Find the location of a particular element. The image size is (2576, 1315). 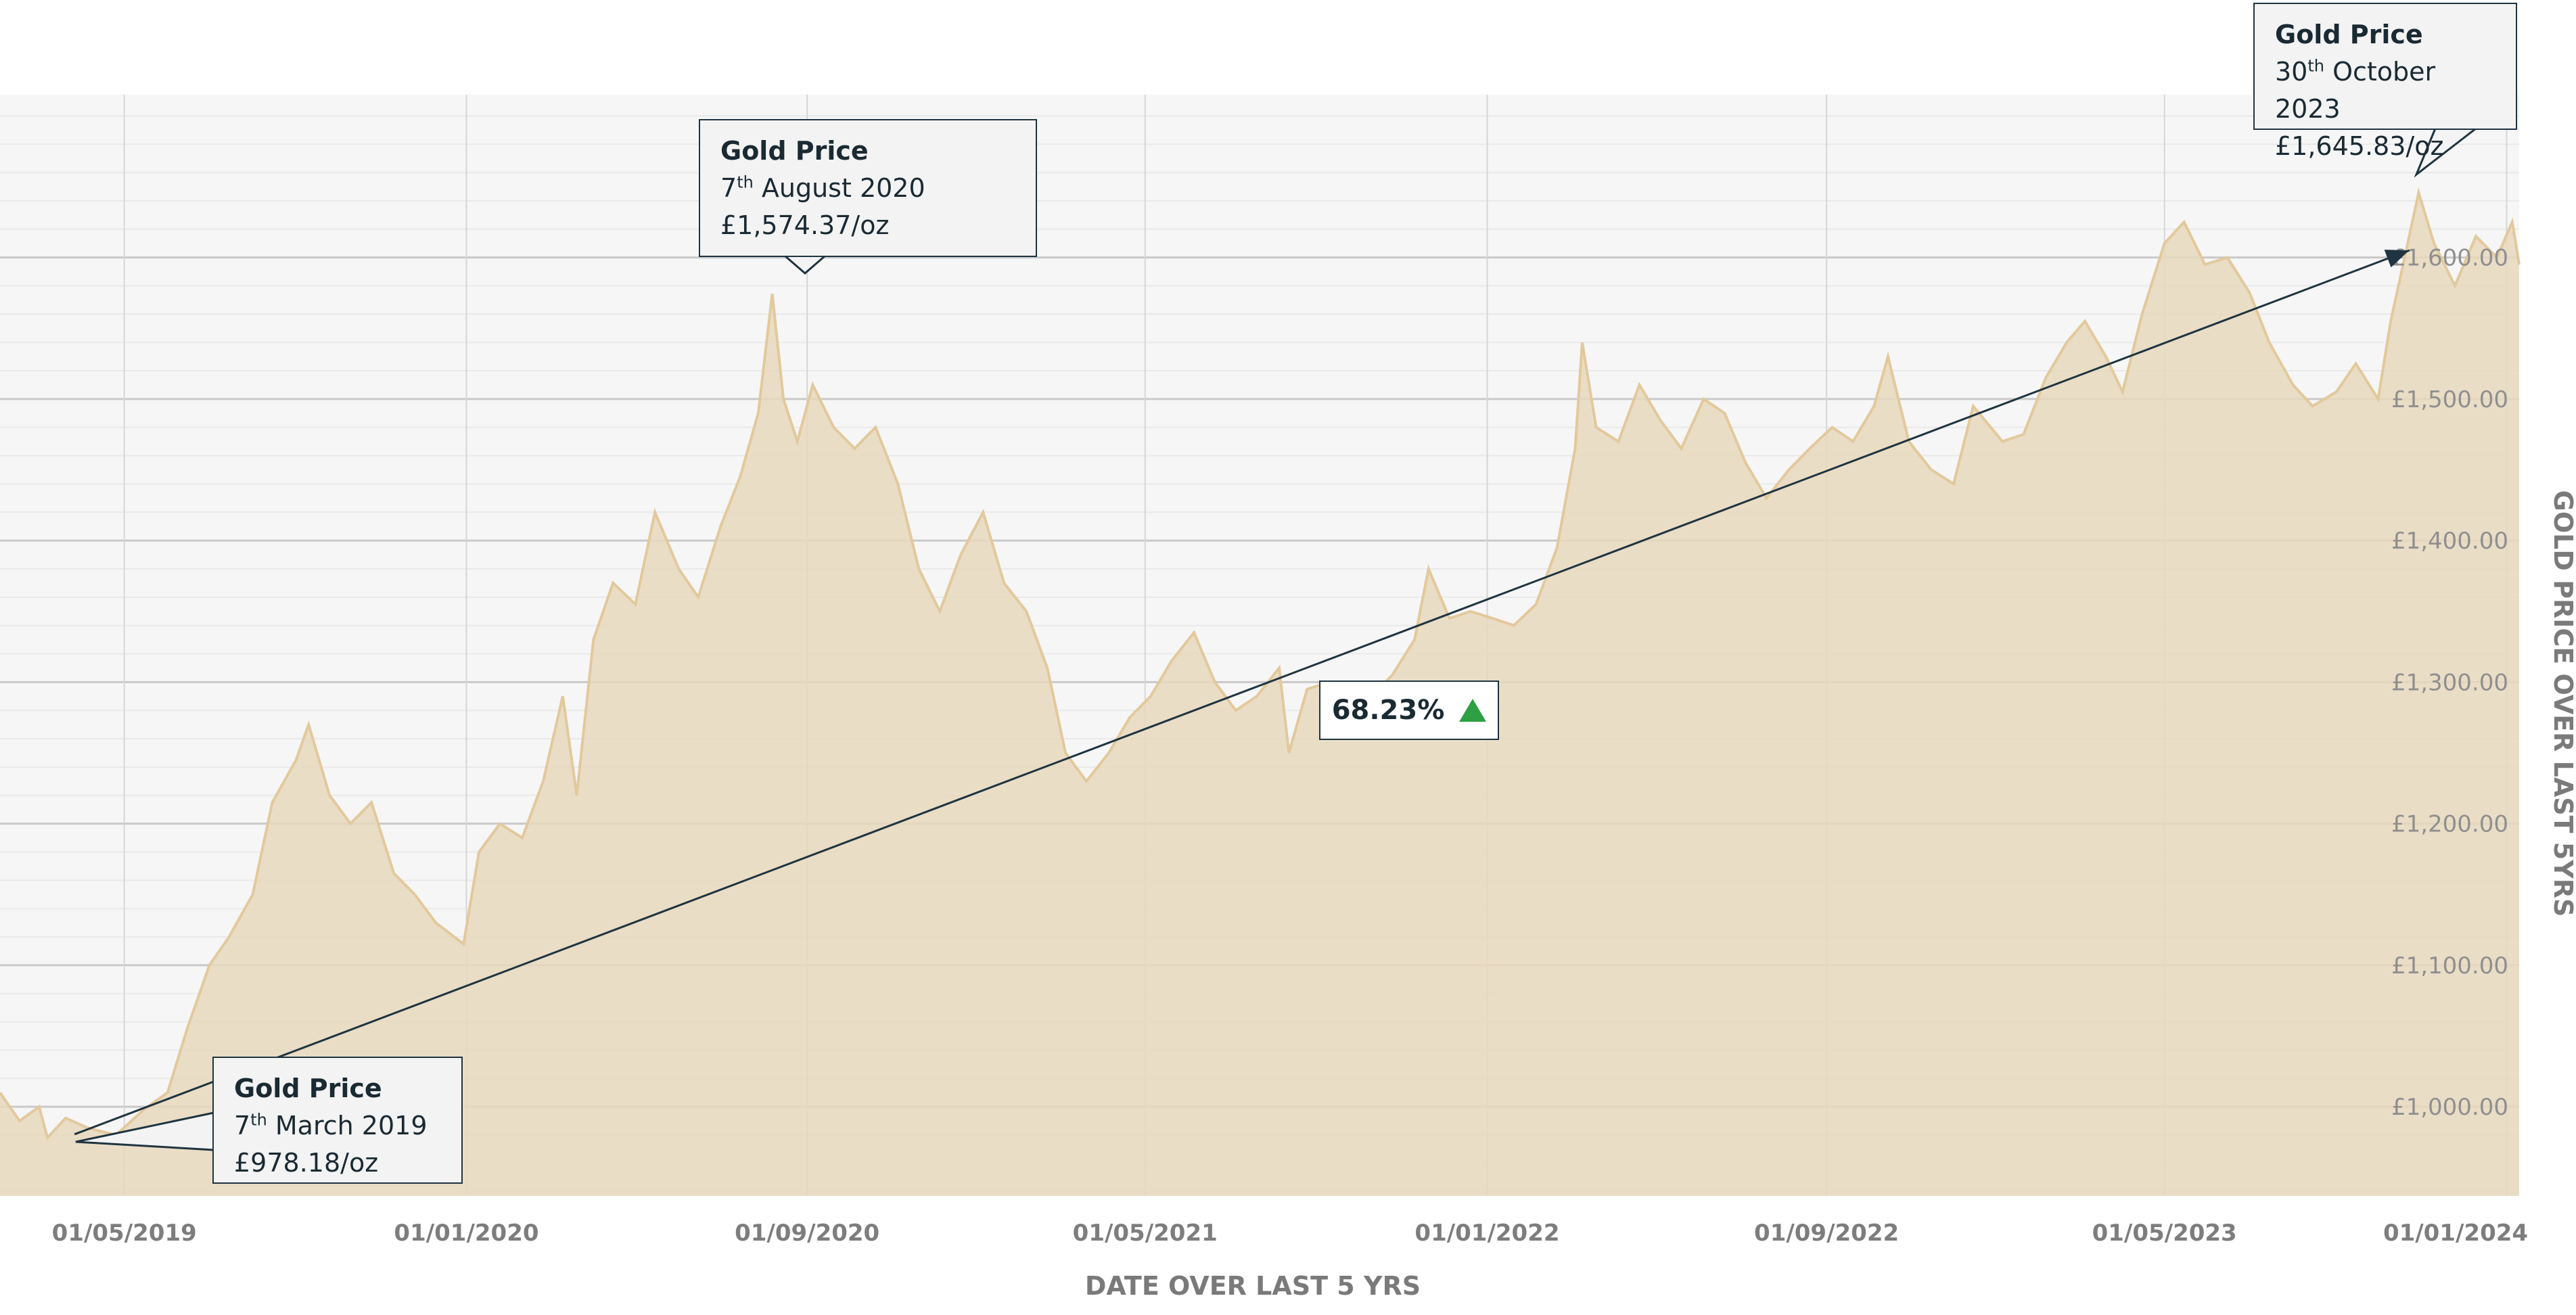

callout-peak-price: Gold Price 7th August 2020 £1,574.37/oz is located at coordinates (868, 188).